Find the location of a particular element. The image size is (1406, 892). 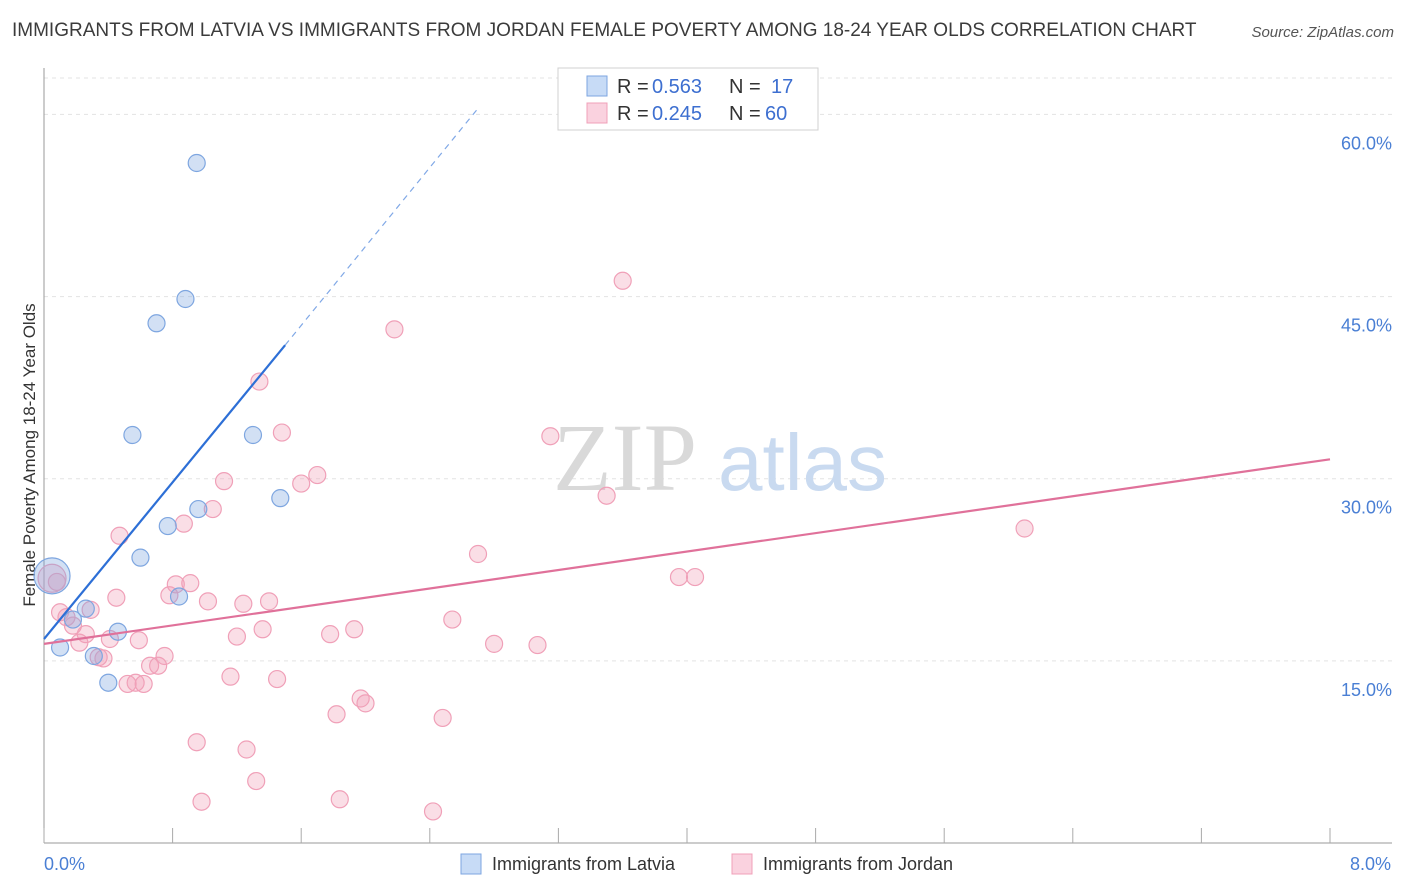

legend-r-label-jordan: R = is located at coordinates (633, 114).